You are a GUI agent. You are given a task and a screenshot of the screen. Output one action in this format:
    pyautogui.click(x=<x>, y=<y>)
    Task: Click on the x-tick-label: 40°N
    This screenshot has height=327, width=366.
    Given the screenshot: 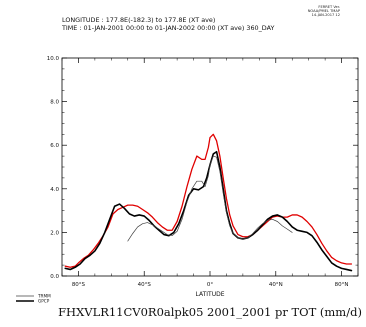 What is the action you would take?
    pyautogui.click(x=276, y=285)
    